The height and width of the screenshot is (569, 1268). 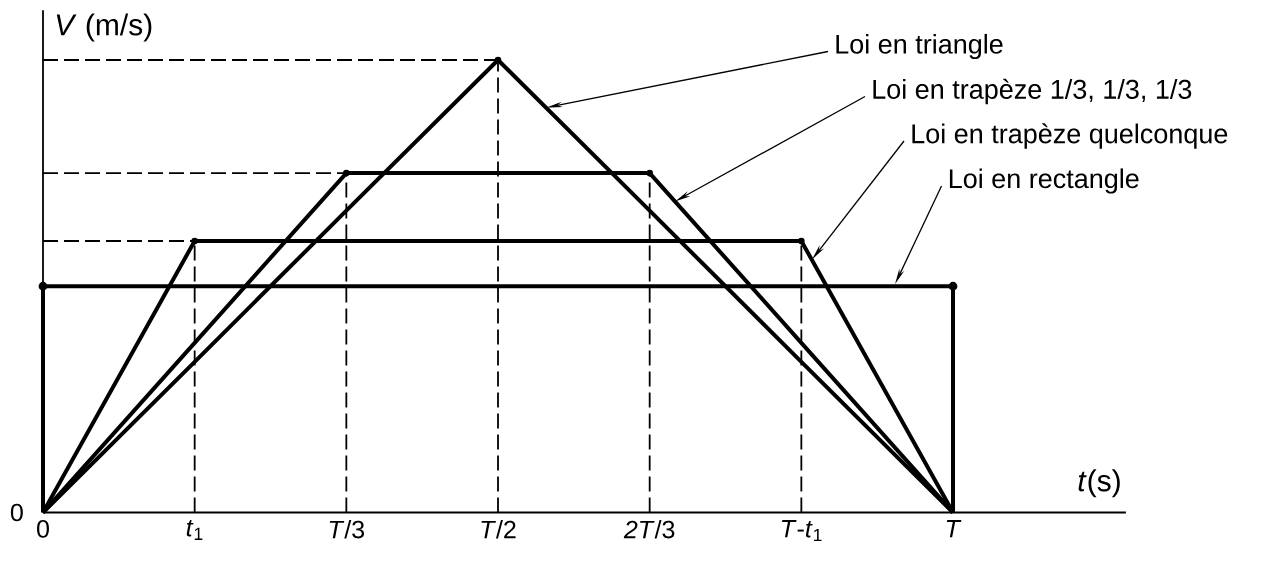 I want to click on y-axis-title: V (m/s), so click(x=104, y=27).